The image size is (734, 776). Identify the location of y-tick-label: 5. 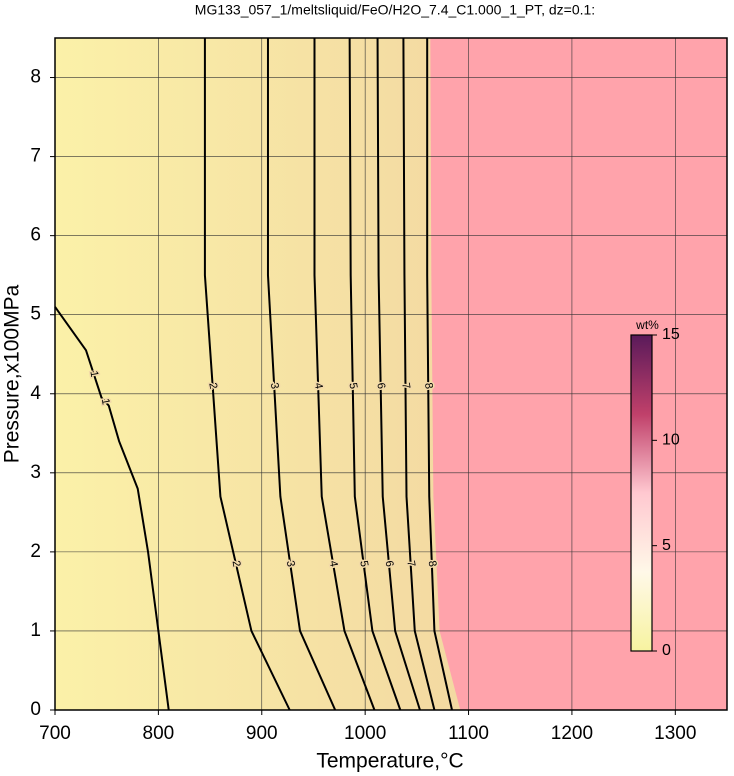
(35, 314).